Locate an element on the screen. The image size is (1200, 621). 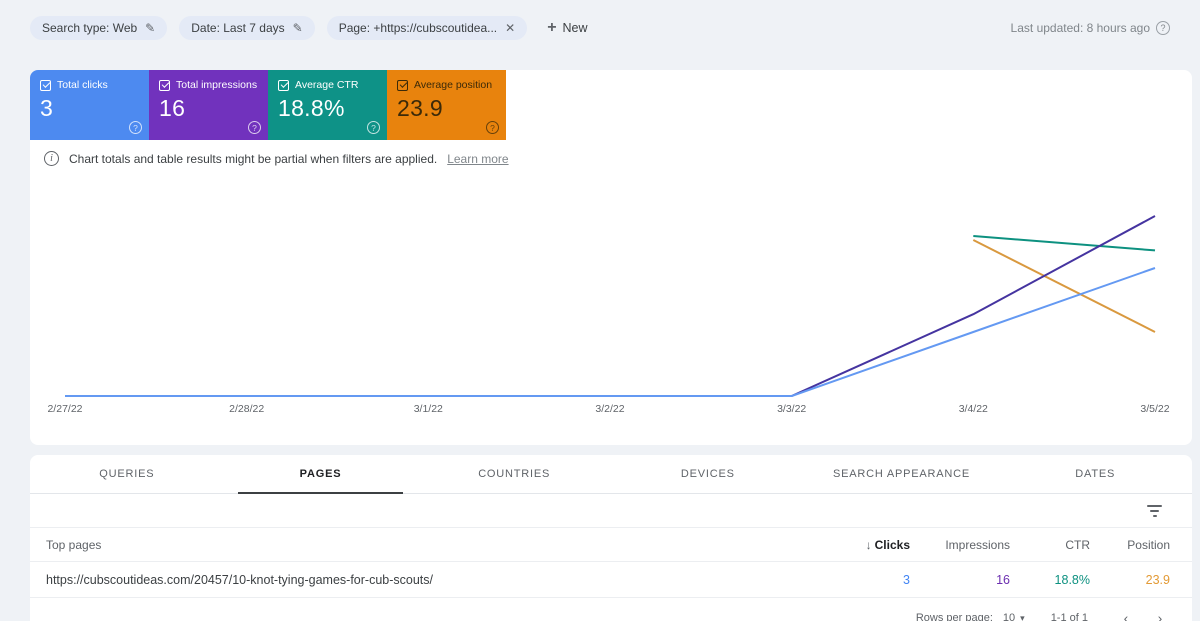
last-updated: Last updated: 8 hours ago ? is located at coordinates (1090, 28).